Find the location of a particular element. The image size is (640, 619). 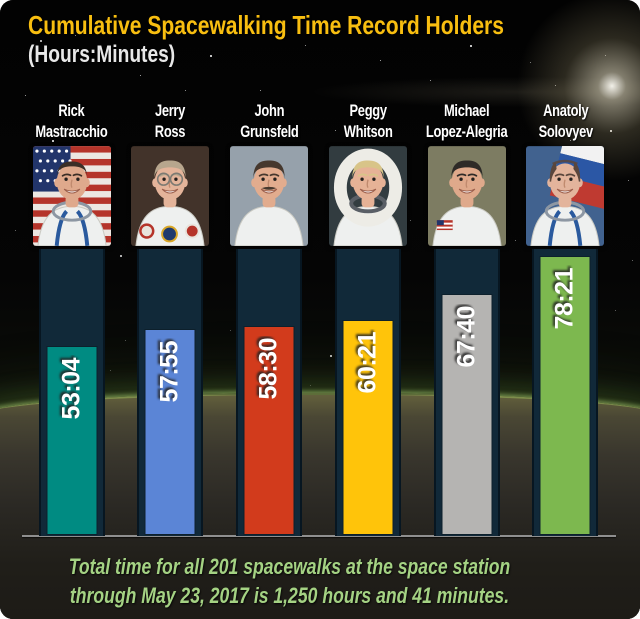

value-bar: 60:21 is located at coordinates (368, 427).